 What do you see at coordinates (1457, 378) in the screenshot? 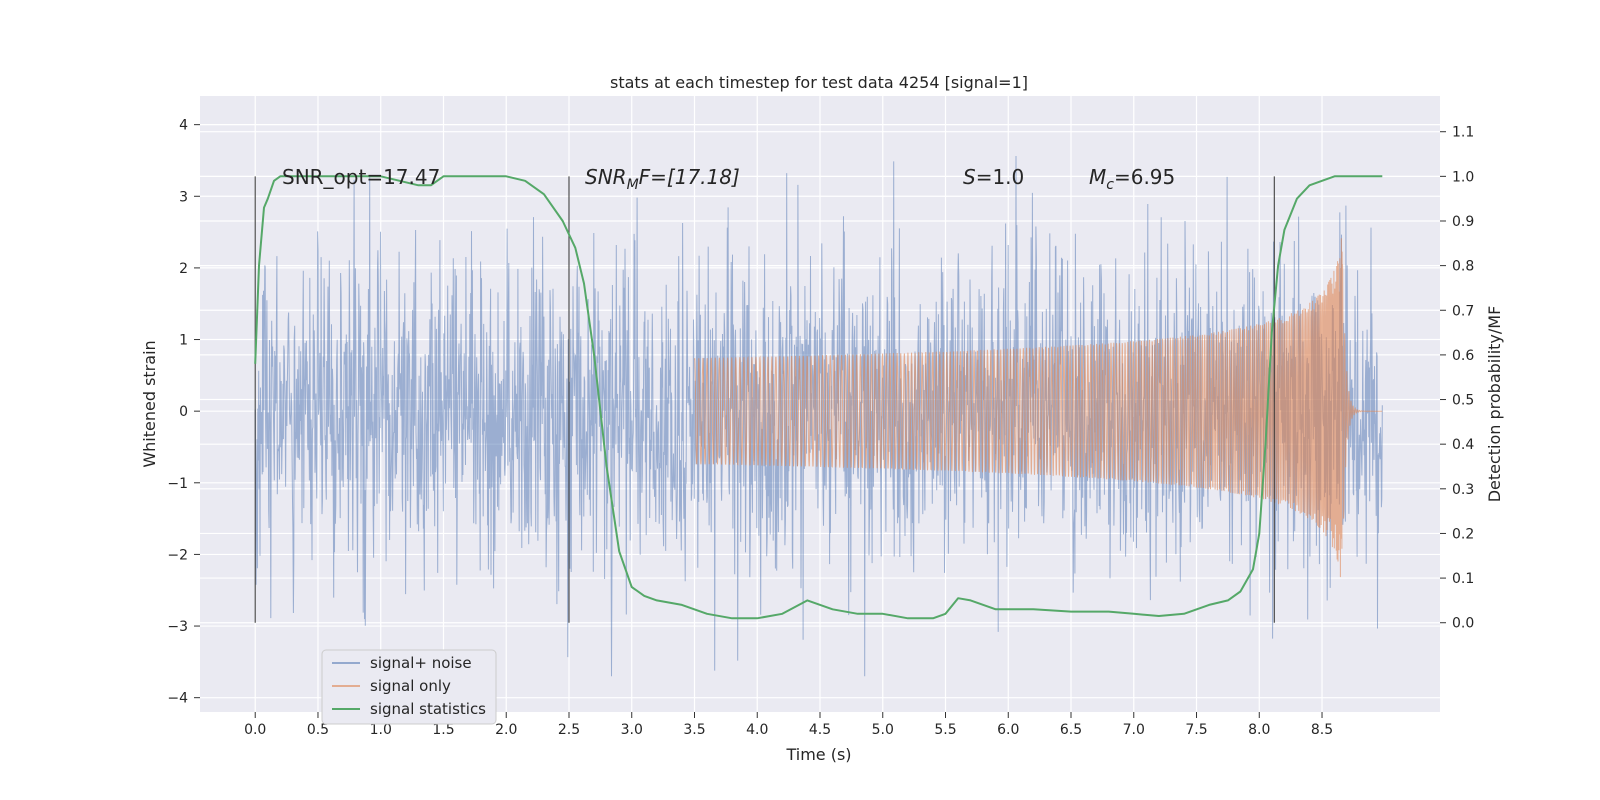
I see `y-ticks-right: 0.0 0.1 0.2 0.3 0.4 0.5 0.6 0.7 0.8 0.9 1.0 1.1` at bounding box center [1457, 378].